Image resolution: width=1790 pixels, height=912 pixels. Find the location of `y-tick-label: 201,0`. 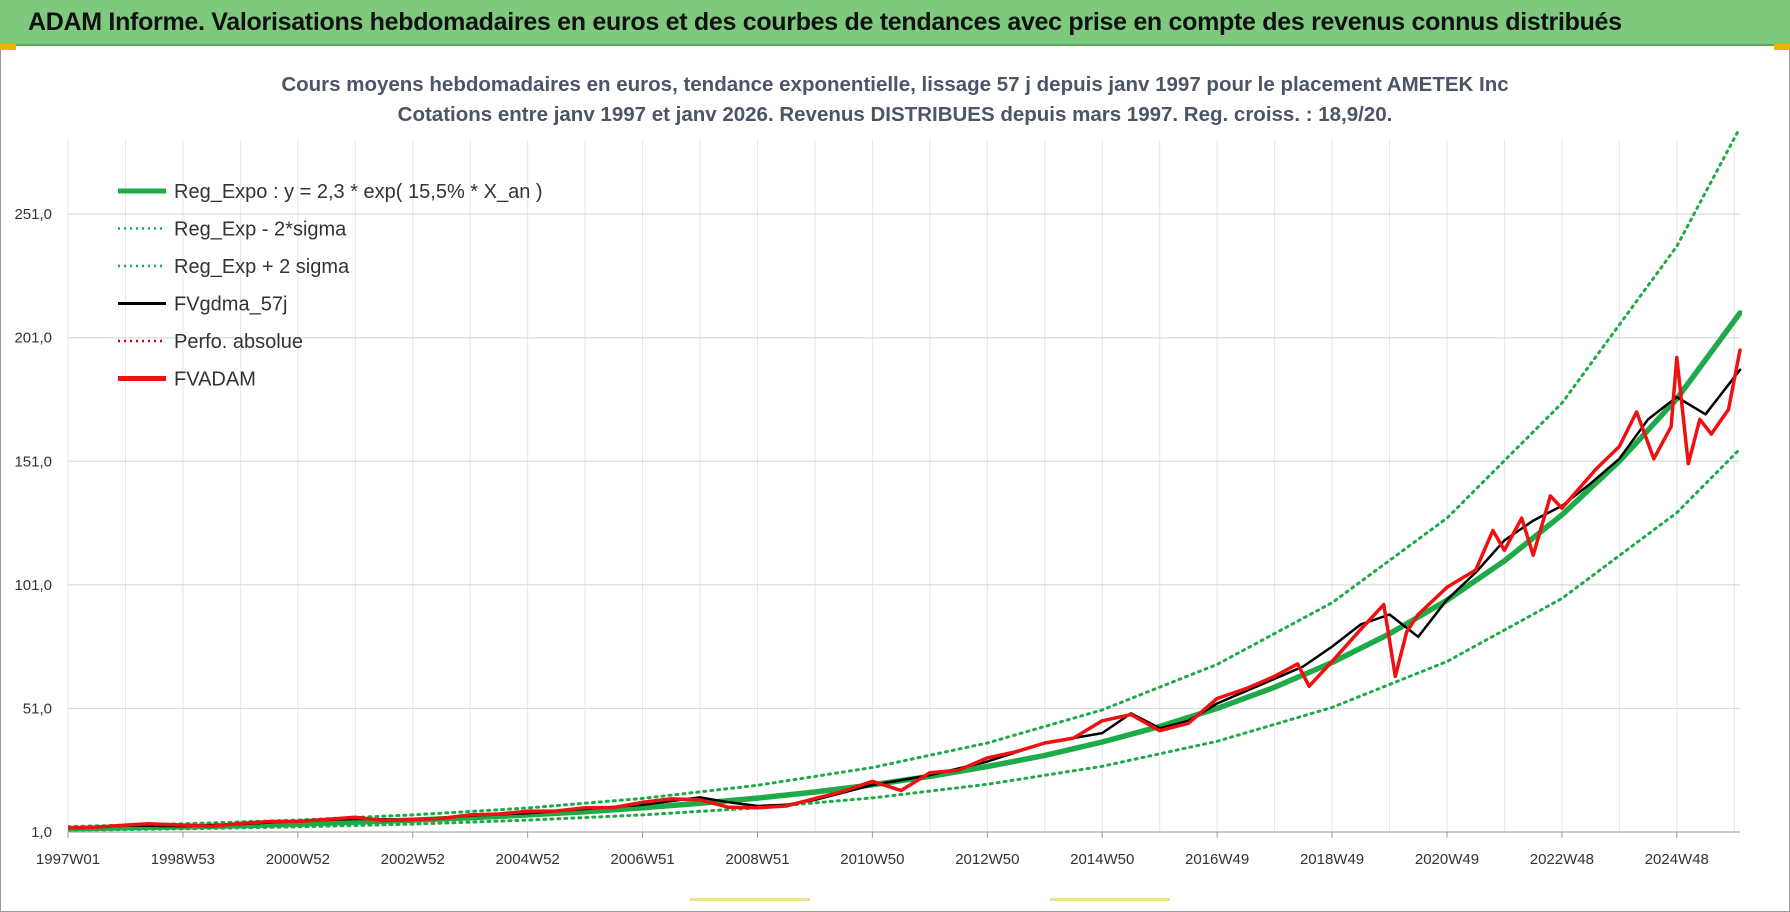

y-tick-label: 201,0 is located at coordinates (33, 338).